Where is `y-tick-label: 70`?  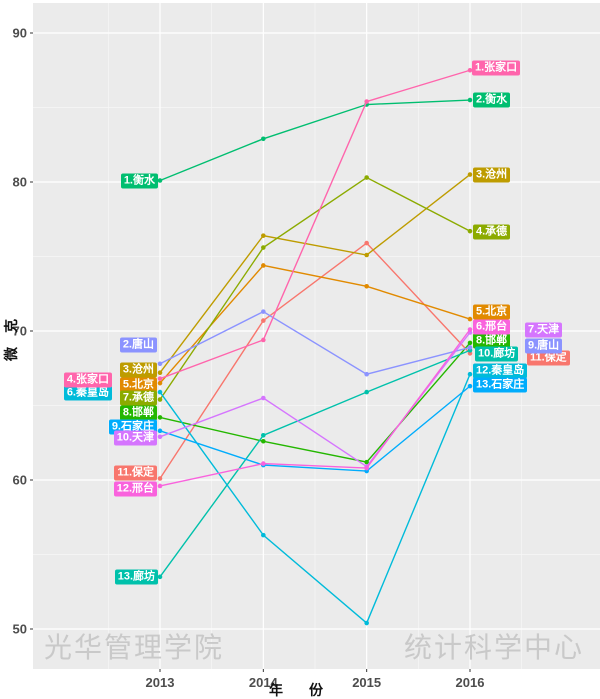
y-tick-label: 70 is located at coordinates (19, 331).